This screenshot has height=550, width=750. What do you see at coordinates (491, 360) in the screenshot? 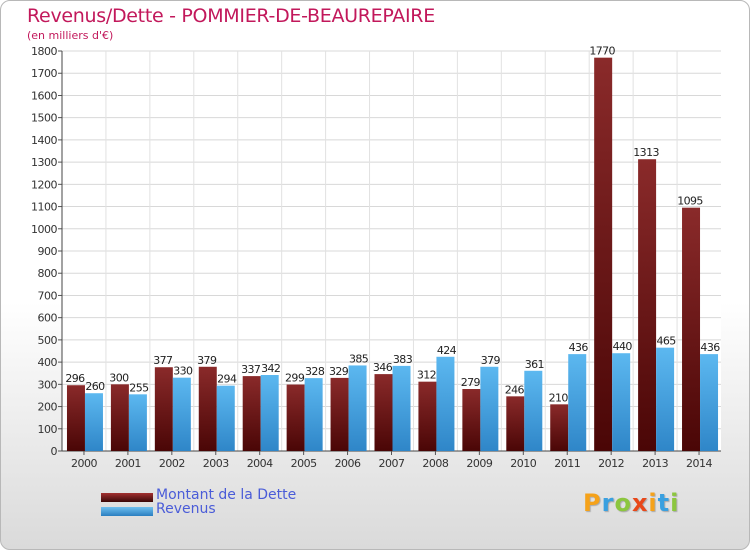
I see `data-label-revenue: 379` at bounding box center [491, 360].